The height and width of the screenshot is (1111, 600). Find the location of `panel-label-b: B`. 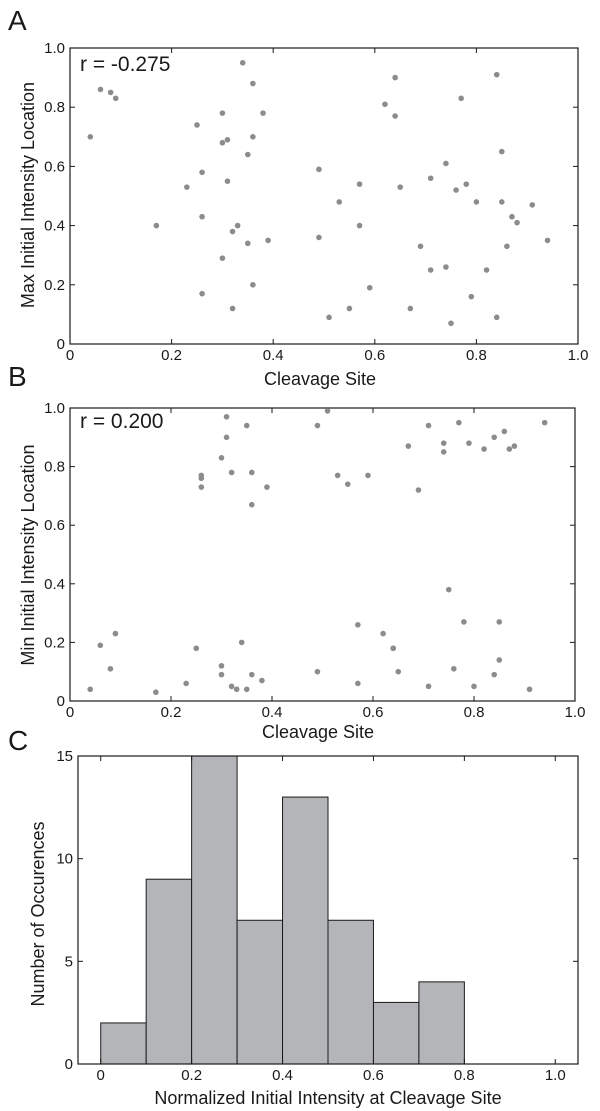

panel-label-b: B is located at coordinates (17, 376).